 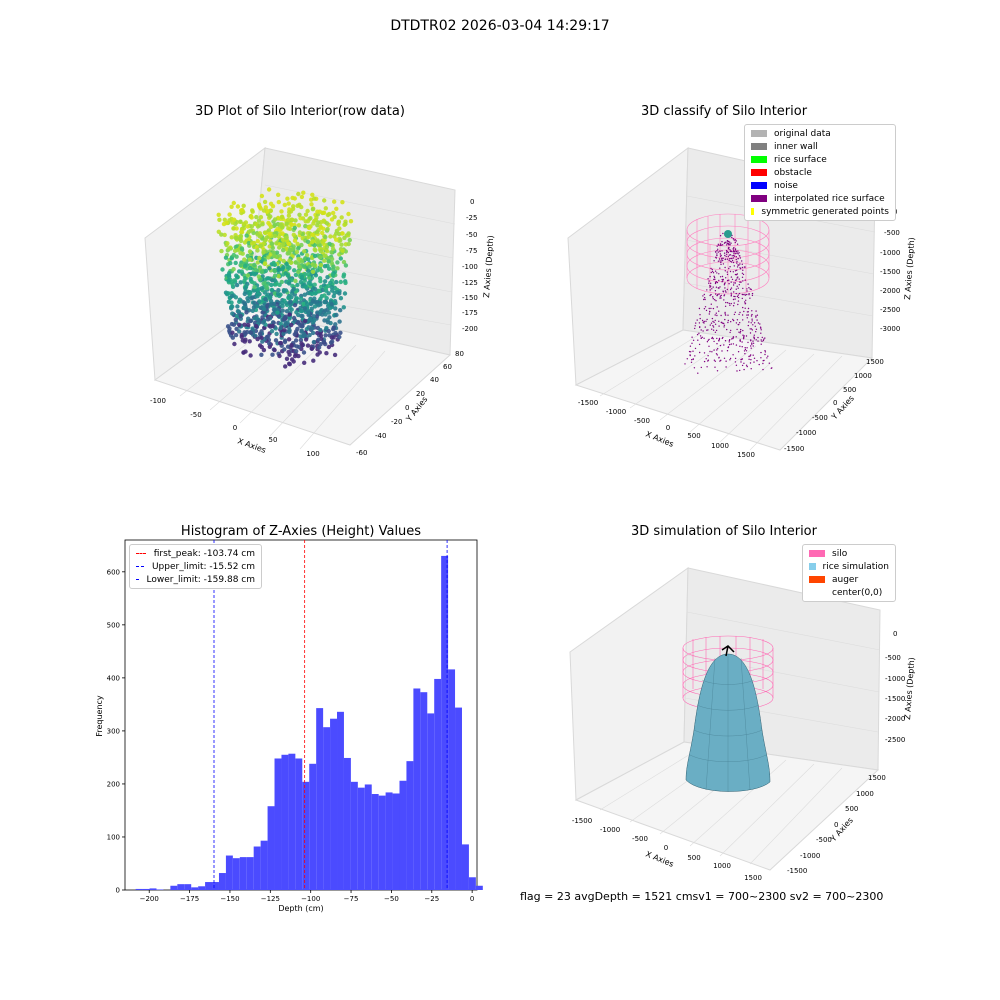 I want to click on x-tick: 1000, so click(x=722, y=866).